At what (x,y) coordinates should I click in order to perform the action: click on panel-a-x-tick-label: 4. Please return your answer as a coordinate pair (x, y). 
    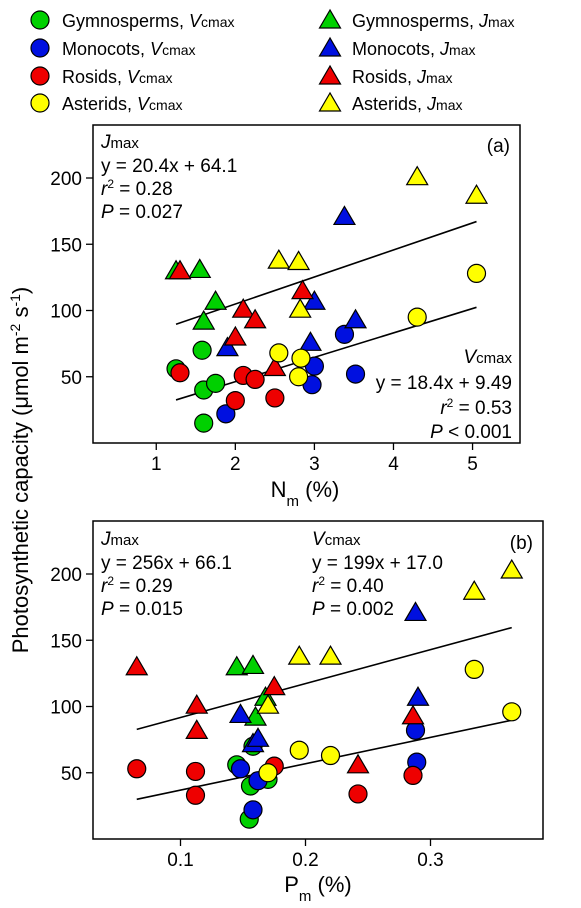
    Looking at the image, I should click on (393, 464).